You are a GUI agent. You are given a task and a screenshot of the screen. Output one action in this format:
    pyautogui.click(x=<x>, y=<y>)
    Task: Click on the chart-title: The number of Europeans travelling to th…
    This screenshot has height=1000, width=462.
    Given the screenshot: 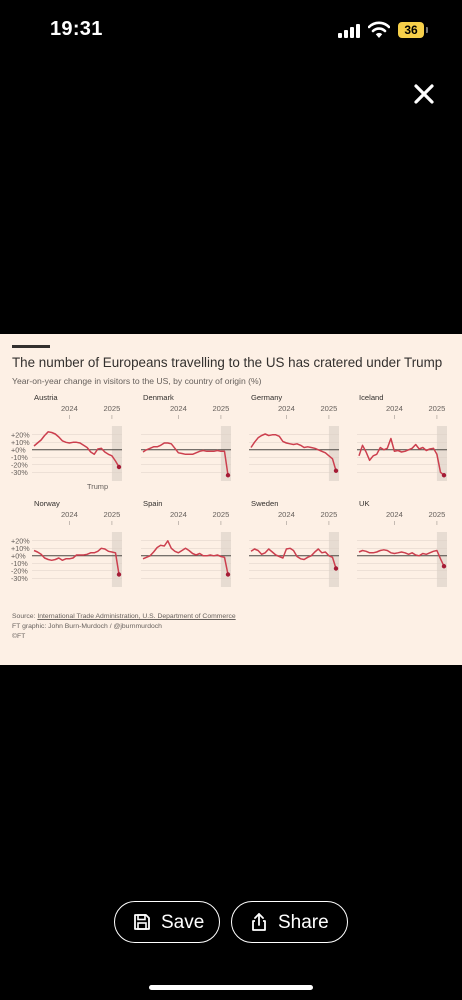 What is the action you would take?
    pyautogui.click(x=227, y=362)
    